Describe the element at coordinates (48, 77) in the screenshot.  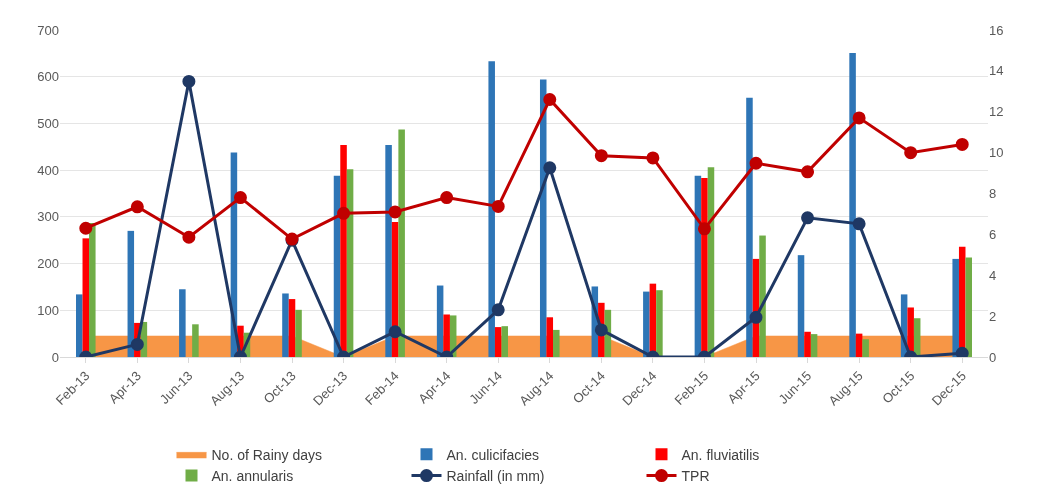
I see `y-tick-label: 600` at that location.